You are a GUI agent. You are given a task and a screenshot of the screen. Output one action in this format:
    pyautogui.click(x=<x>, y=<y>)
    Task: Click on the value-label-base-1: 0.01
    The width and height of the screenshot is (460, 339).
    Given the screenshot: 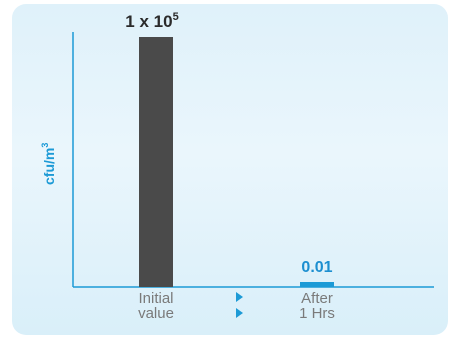 What is the action you would take?
    pyautogui.click(x=316, y=267)
    